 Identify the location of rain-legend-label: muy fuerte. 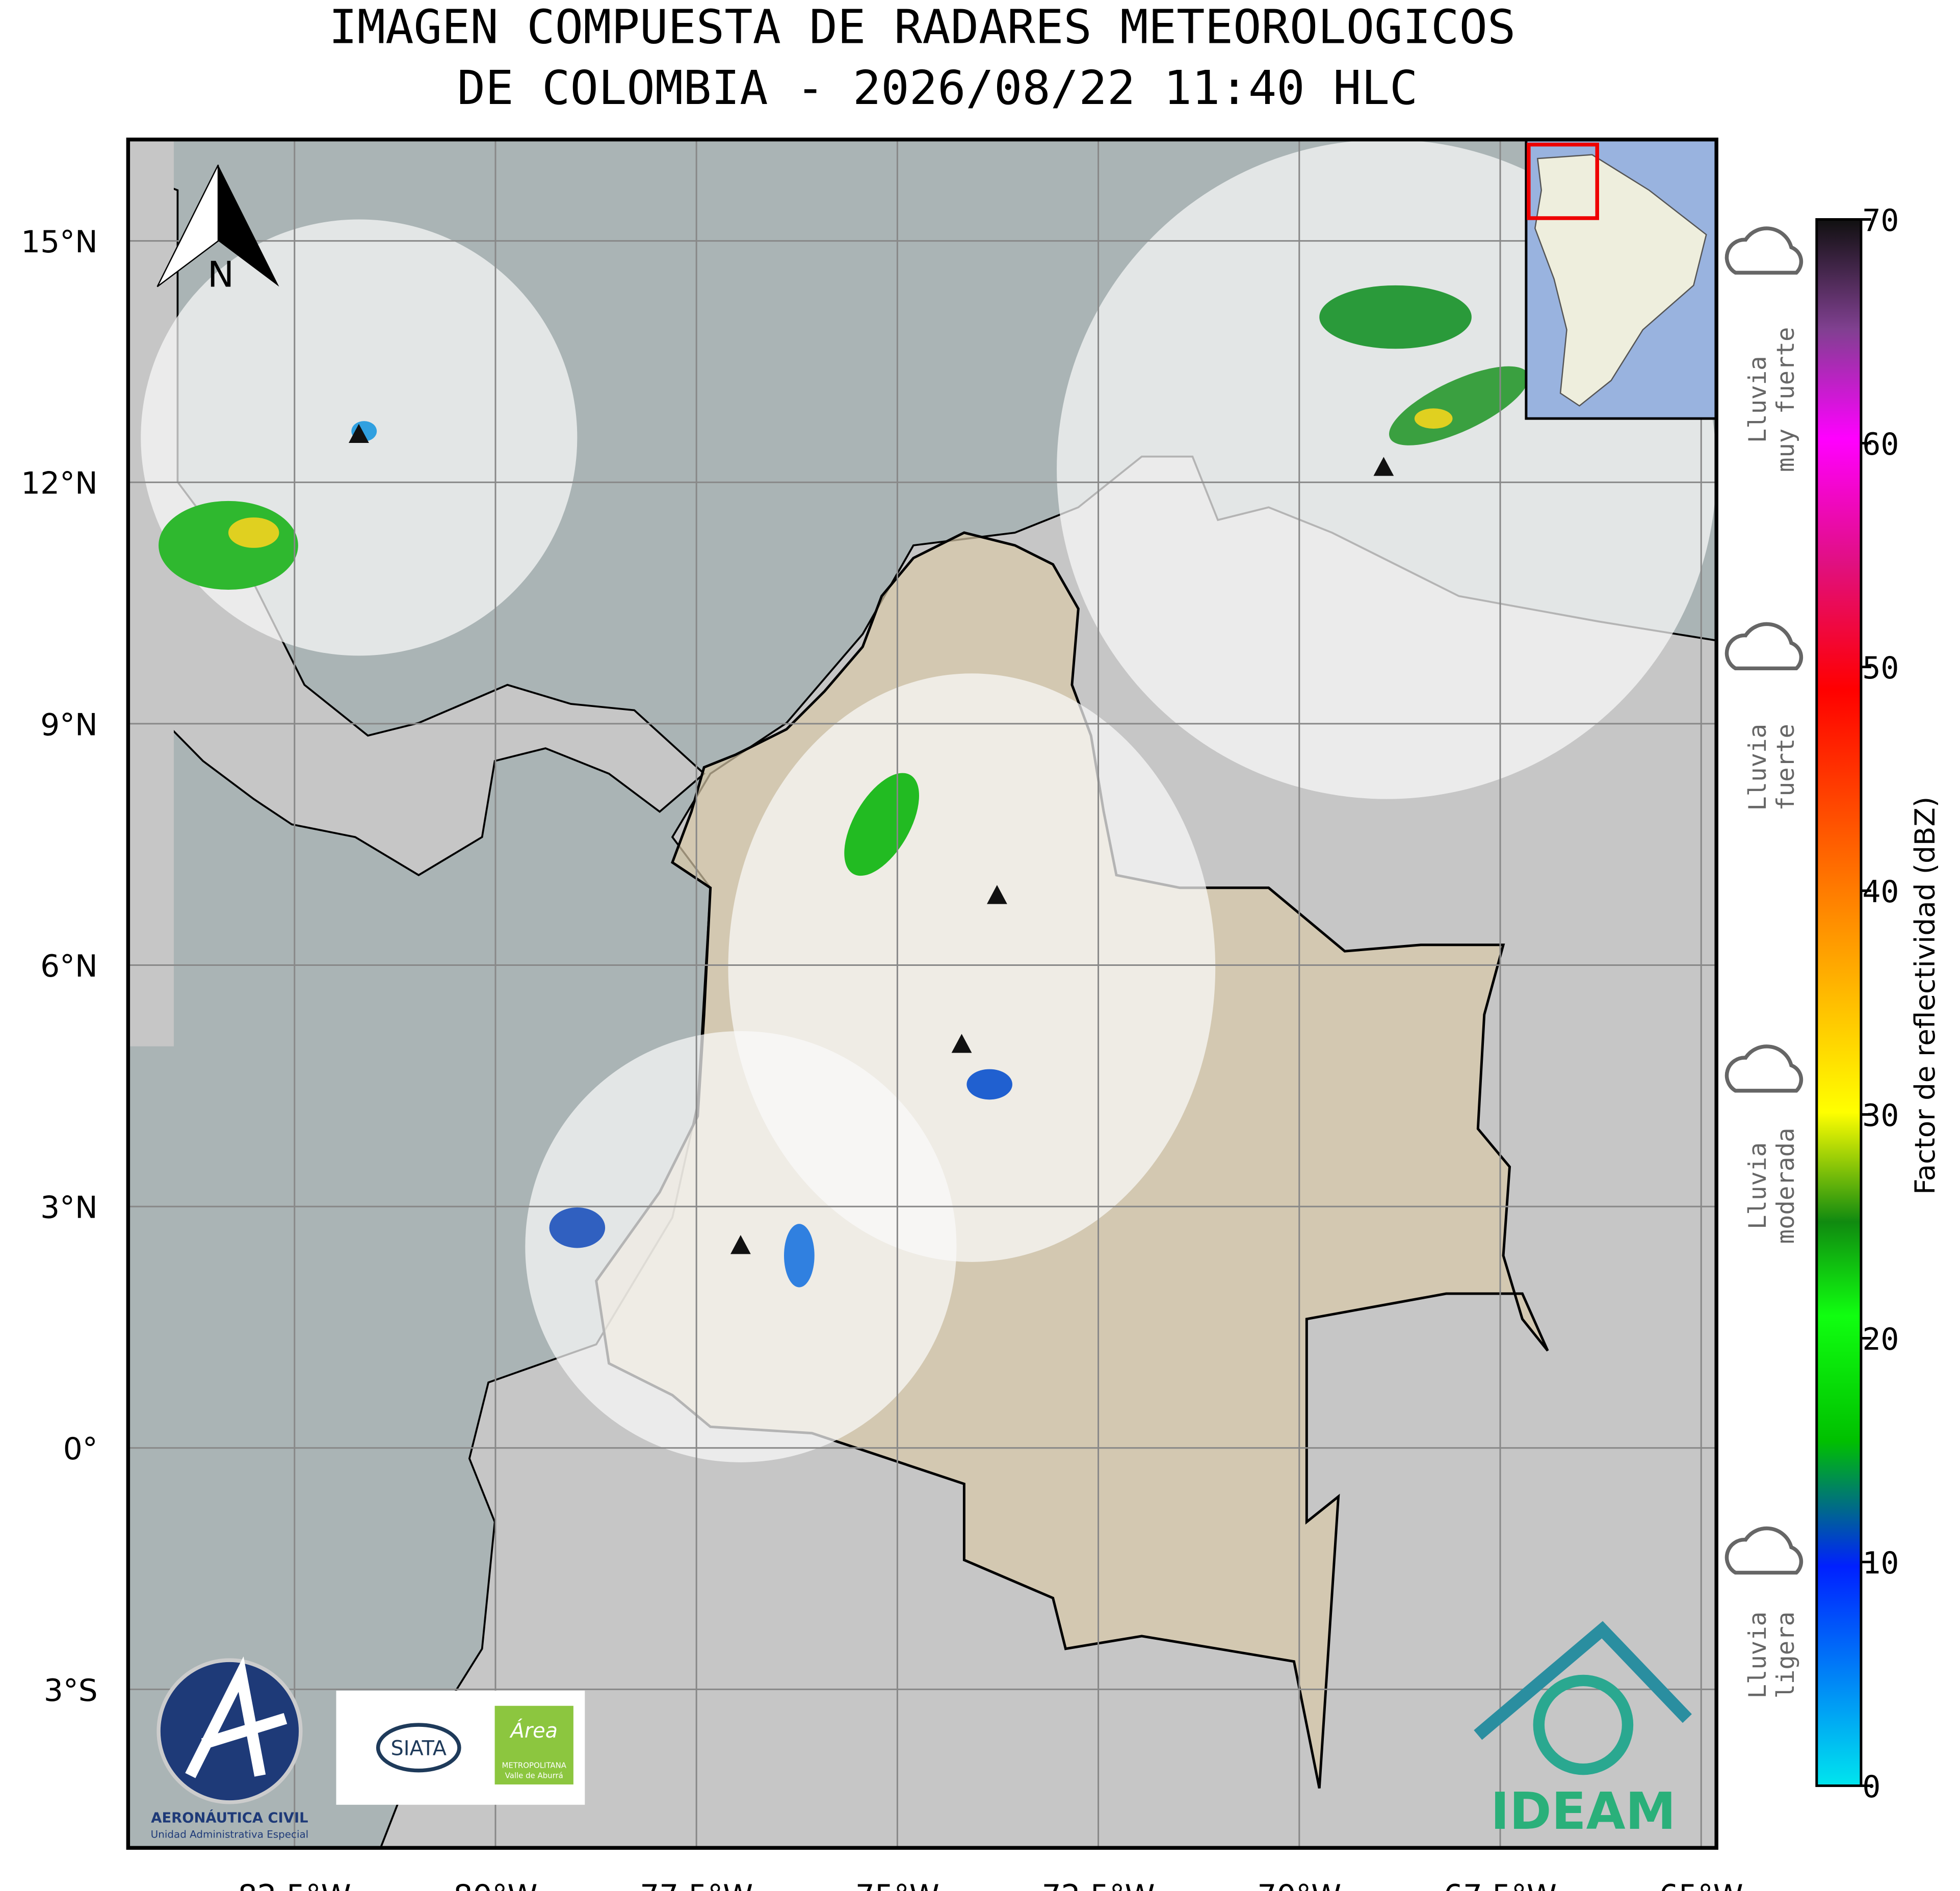
(1786, 399).